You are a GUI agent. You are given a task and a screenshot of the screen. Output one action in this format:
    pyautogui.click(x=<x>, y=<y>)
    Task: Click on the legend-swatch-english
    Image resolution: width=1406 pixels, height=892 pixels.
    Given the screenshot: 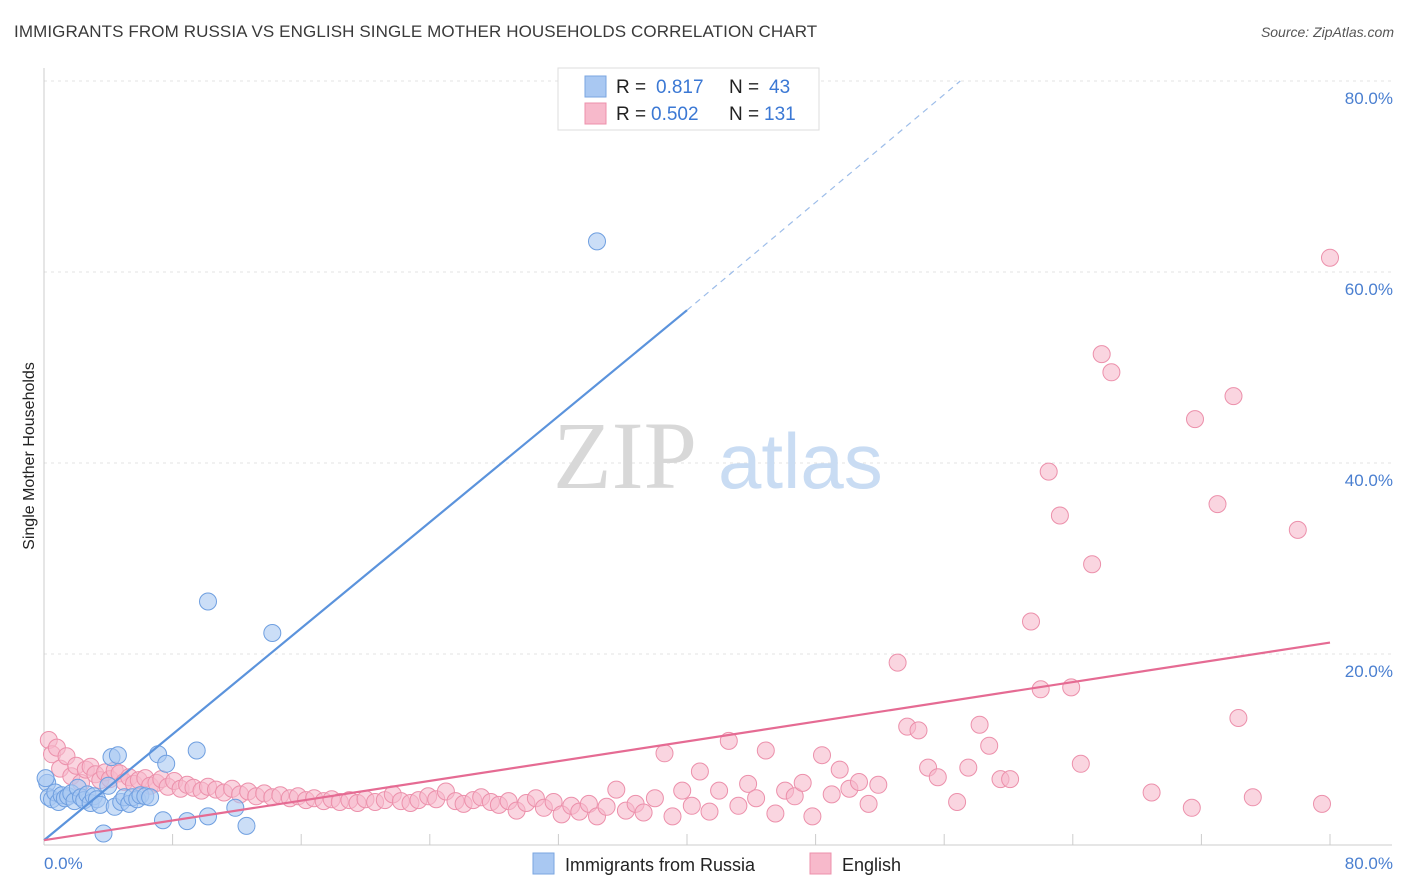 What is the action you would take?
    pyautogui.click(x=595, y=113)
    